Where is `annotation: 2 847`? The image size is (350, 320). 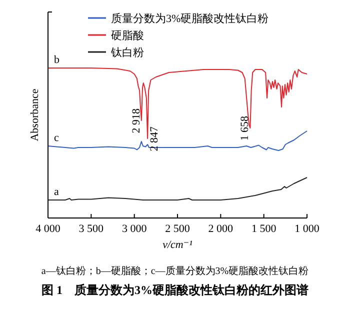 annotation: 2 847 is located at coordinates (154, 139).